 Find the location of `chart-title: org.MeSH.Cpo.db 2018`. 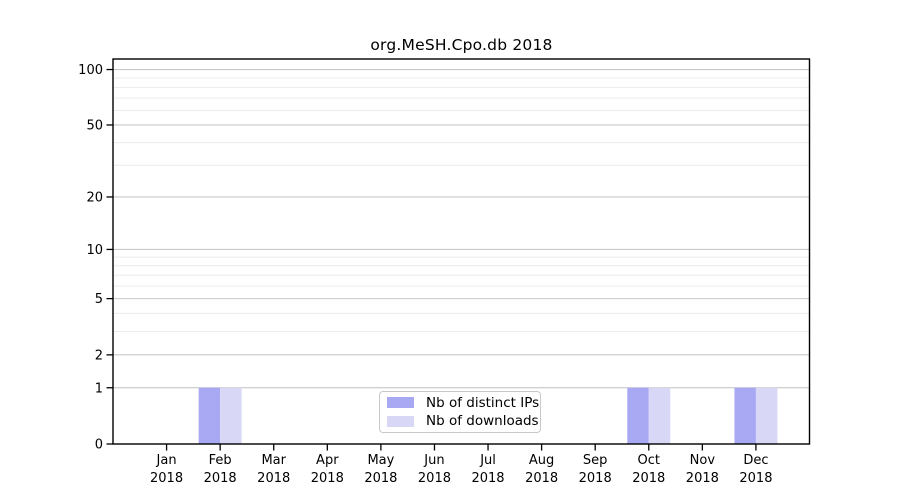

chart-title: org.MeSH.Cpo.db 2018 is located at coordinates (461, 45).